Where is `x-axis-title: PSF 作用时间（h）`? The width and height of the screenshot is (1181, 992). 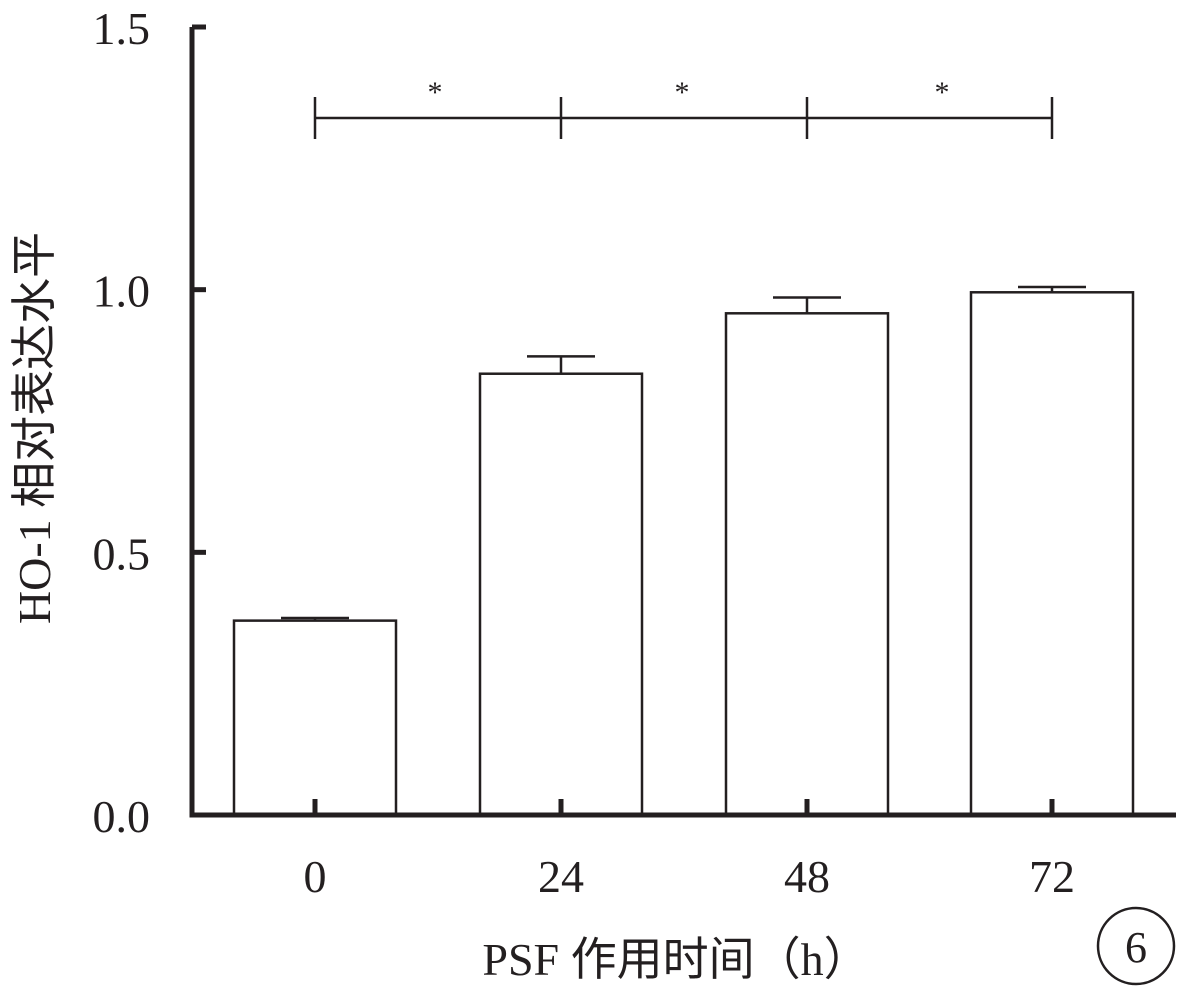
x-axis-title: PSF 作用时间（h） is located at coordinates (675, 959).